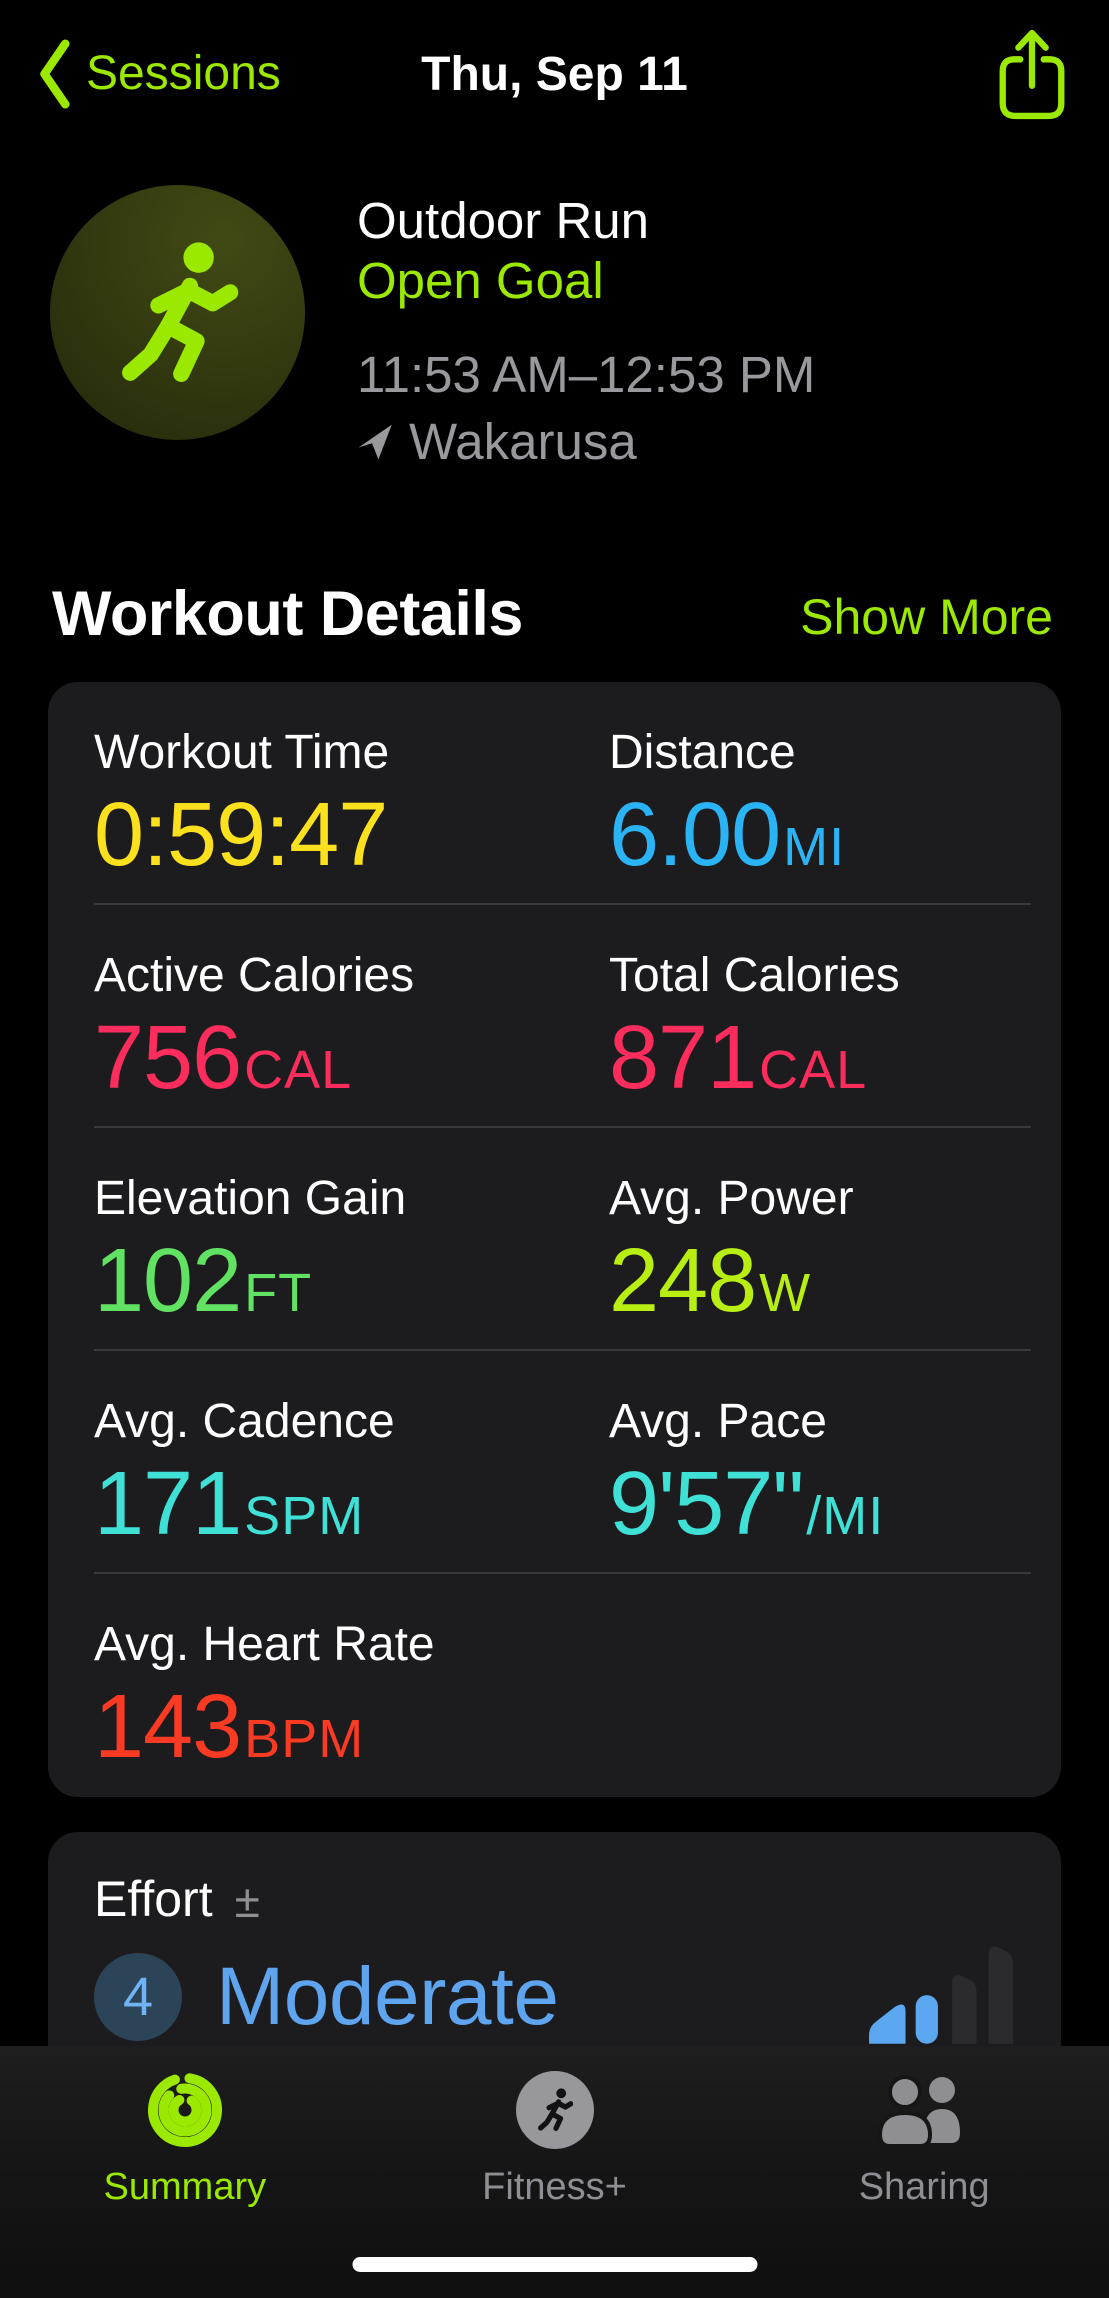 Image resolution: width=1109 pixels, height=2298 pixels. Describe the element at coordinates (702, 752) in the screenshot. I see `metric-label: Distance` at that location.